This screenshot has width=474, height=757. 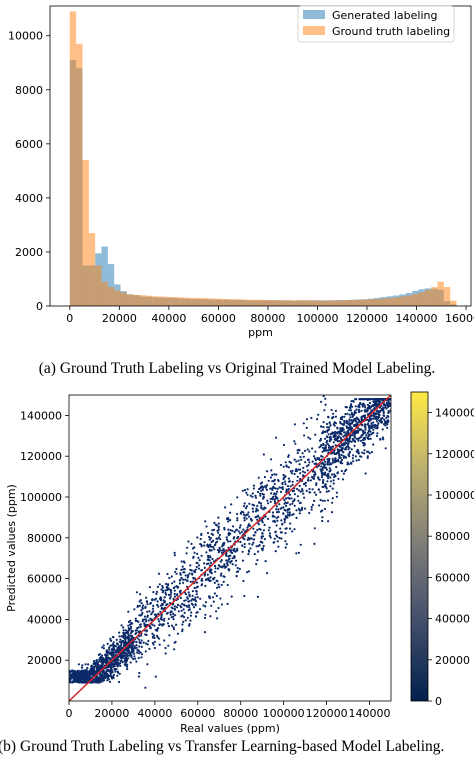 I want to click on colorbar-tick-label: 60000, so click(x=452, y=577).